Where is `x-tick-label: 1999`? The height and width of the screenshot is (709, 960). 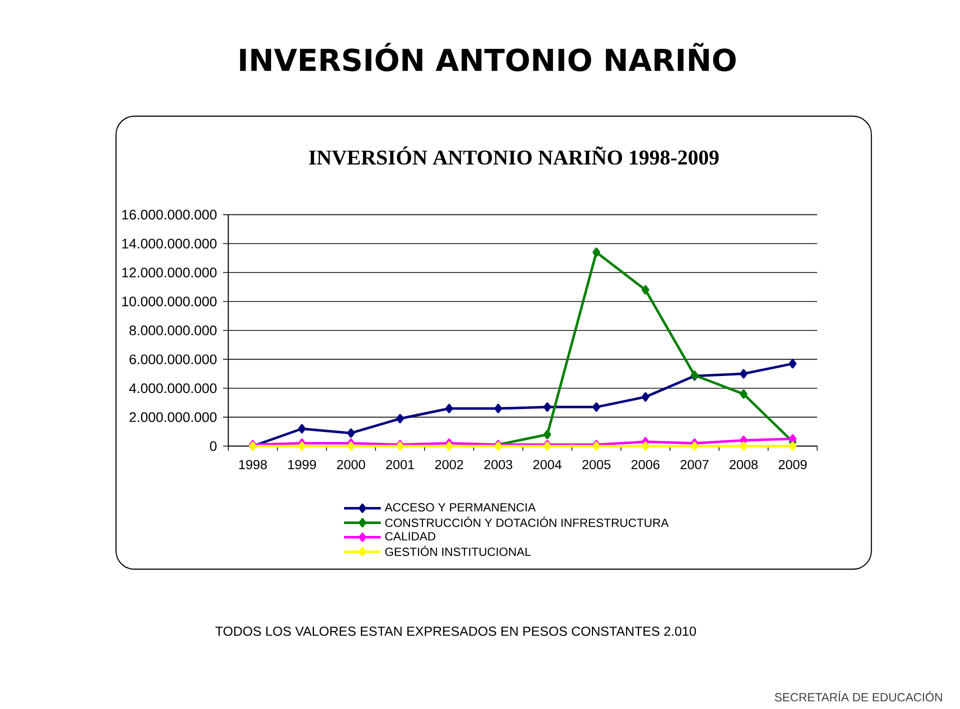
x-tick-label: 1999 is located at coordinates (302, 465).